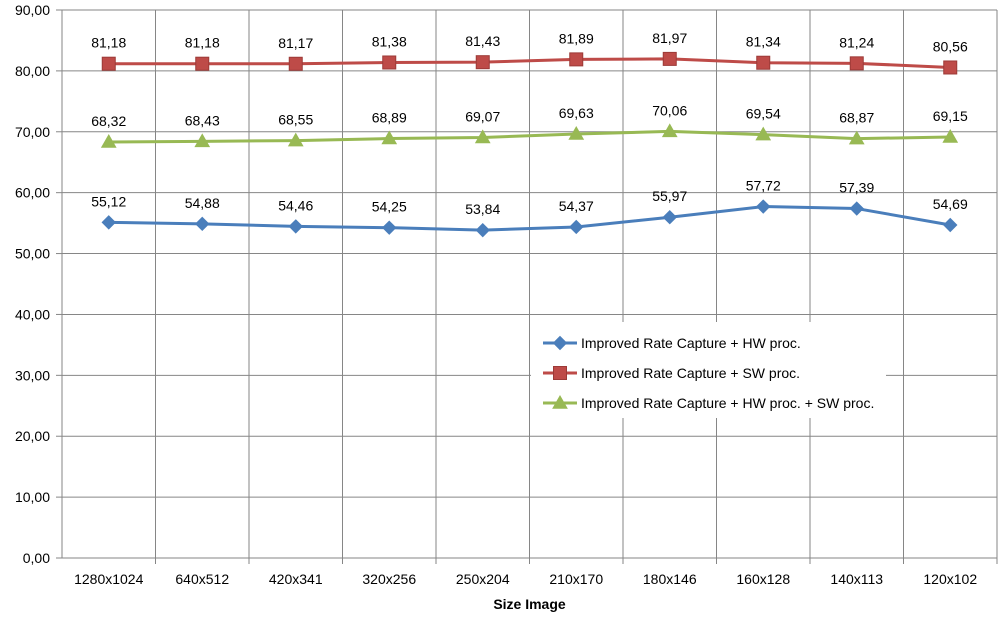  Describe the element at coordinates (856, 42) in the screenshot. I see `data-label: 81,24` at that location.